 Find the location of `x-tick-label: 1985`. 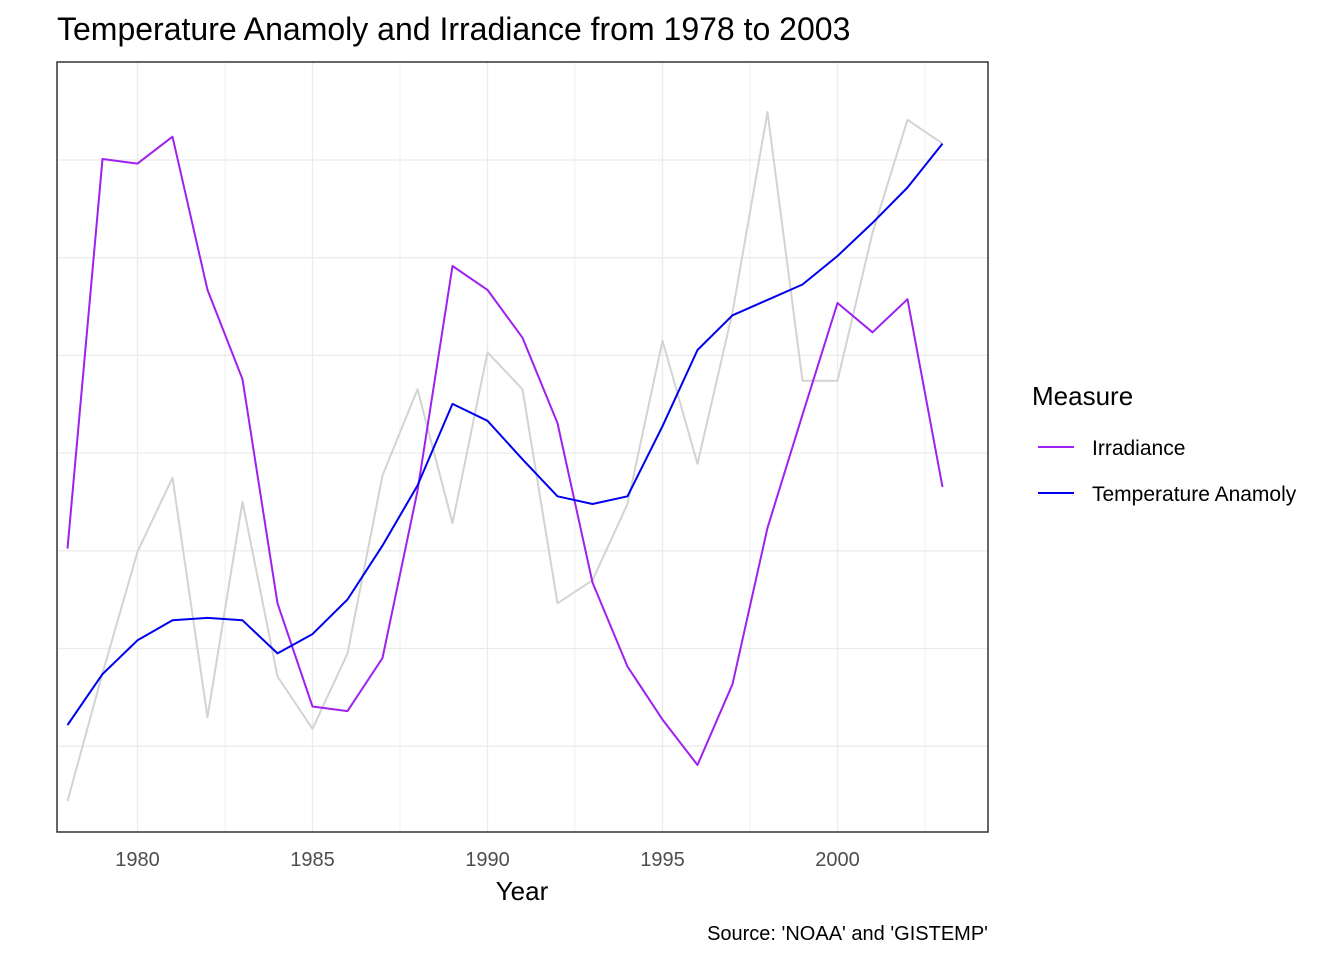

x-tick-label: 1985 is located at coordinates (312, 860).